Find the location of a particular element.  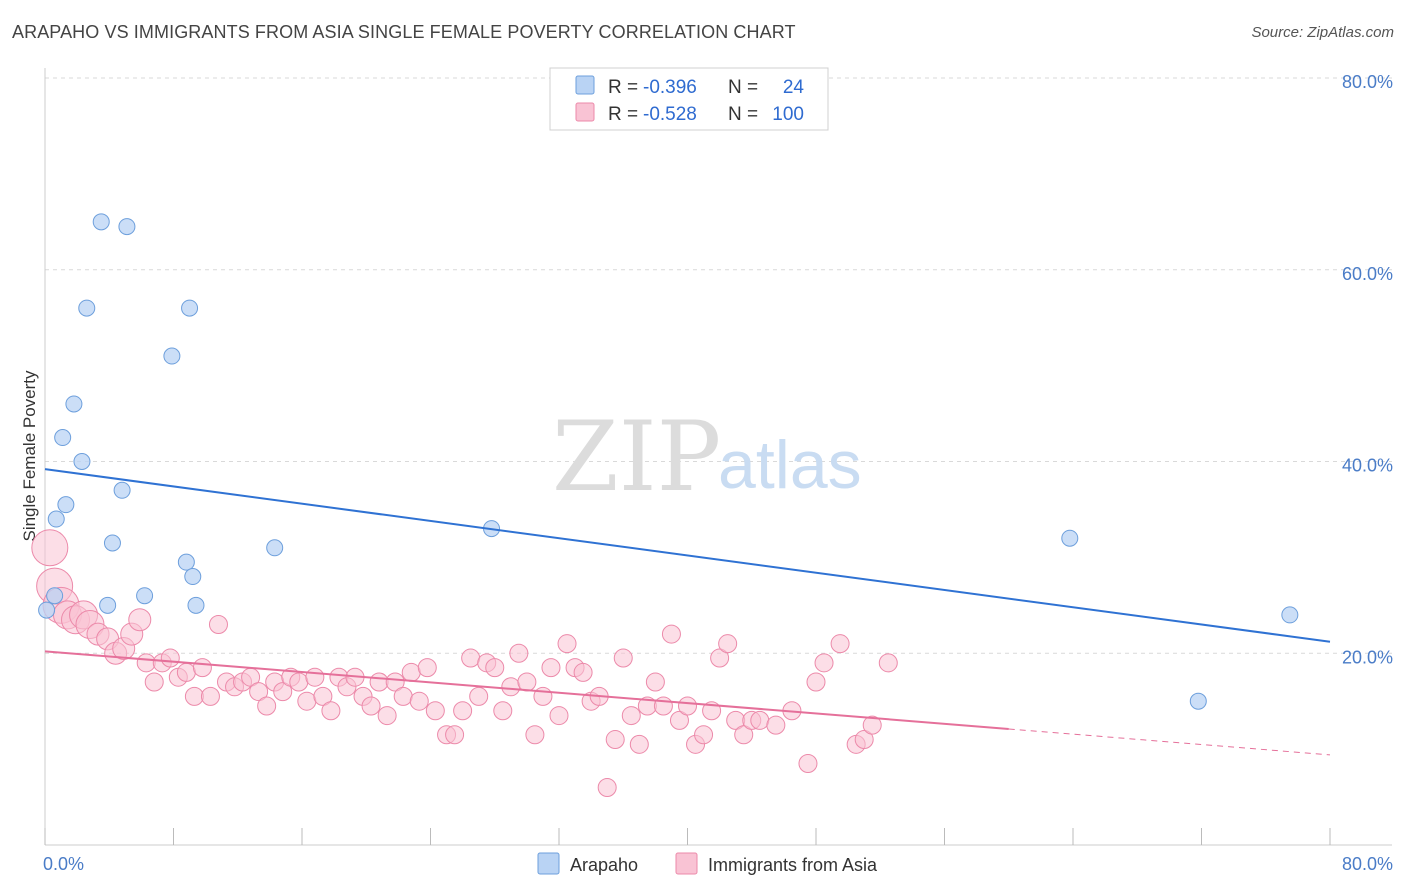

legend-r-value-1: -0.528 is located at coordinates (670, 114).